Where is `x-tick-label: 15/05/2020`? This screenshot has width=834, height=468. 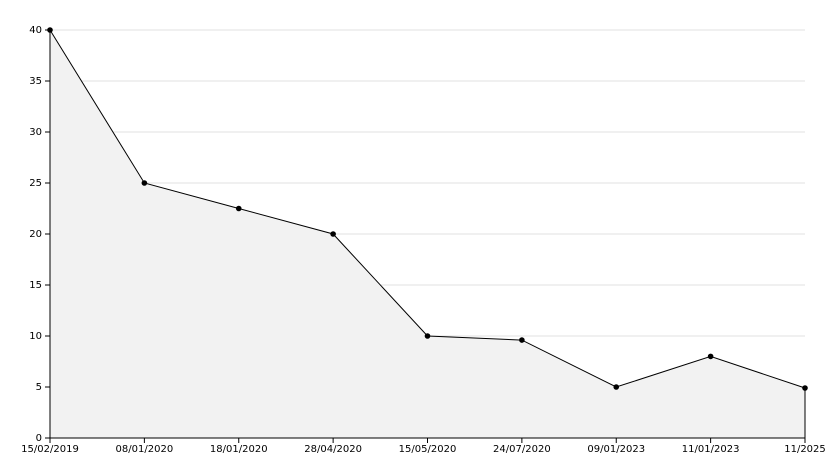
x-tick-label: 15/05/2020 is located at coordinates (428, 449).